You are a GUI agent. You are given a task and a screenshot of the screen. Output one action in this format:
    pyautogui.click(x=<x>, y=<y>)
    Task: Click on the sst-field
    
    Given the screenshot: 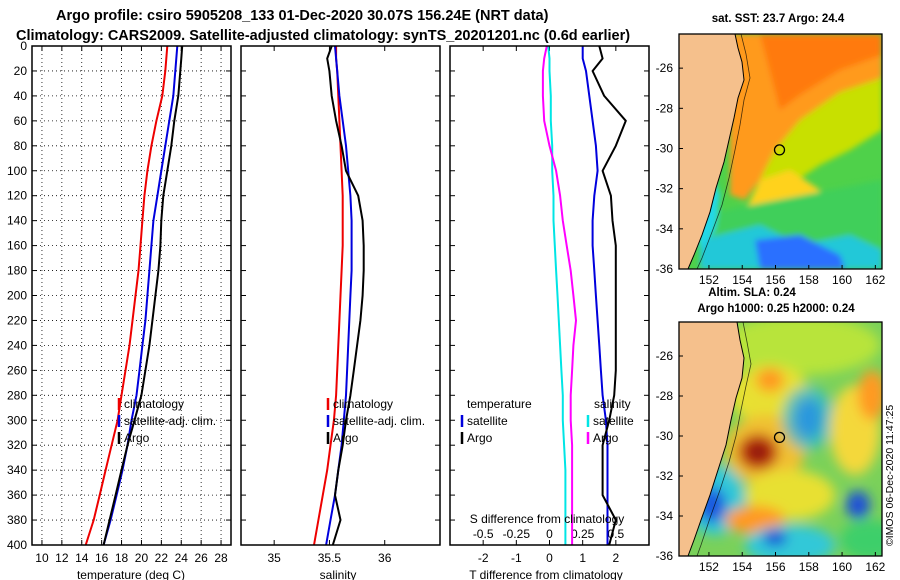 What is the action you would take?
    pyautogui.click(x=780, y=151)
    